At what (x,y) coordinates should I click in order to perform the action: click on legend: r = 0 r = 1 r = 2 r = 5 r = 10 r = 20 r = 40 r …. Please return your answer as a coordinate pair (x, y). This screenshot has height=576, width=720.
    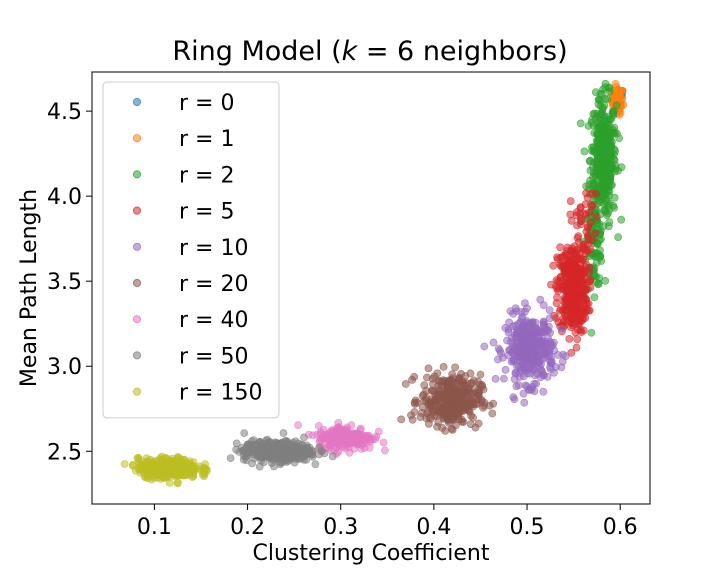
    Looking at the image, I should click on (191, 250).